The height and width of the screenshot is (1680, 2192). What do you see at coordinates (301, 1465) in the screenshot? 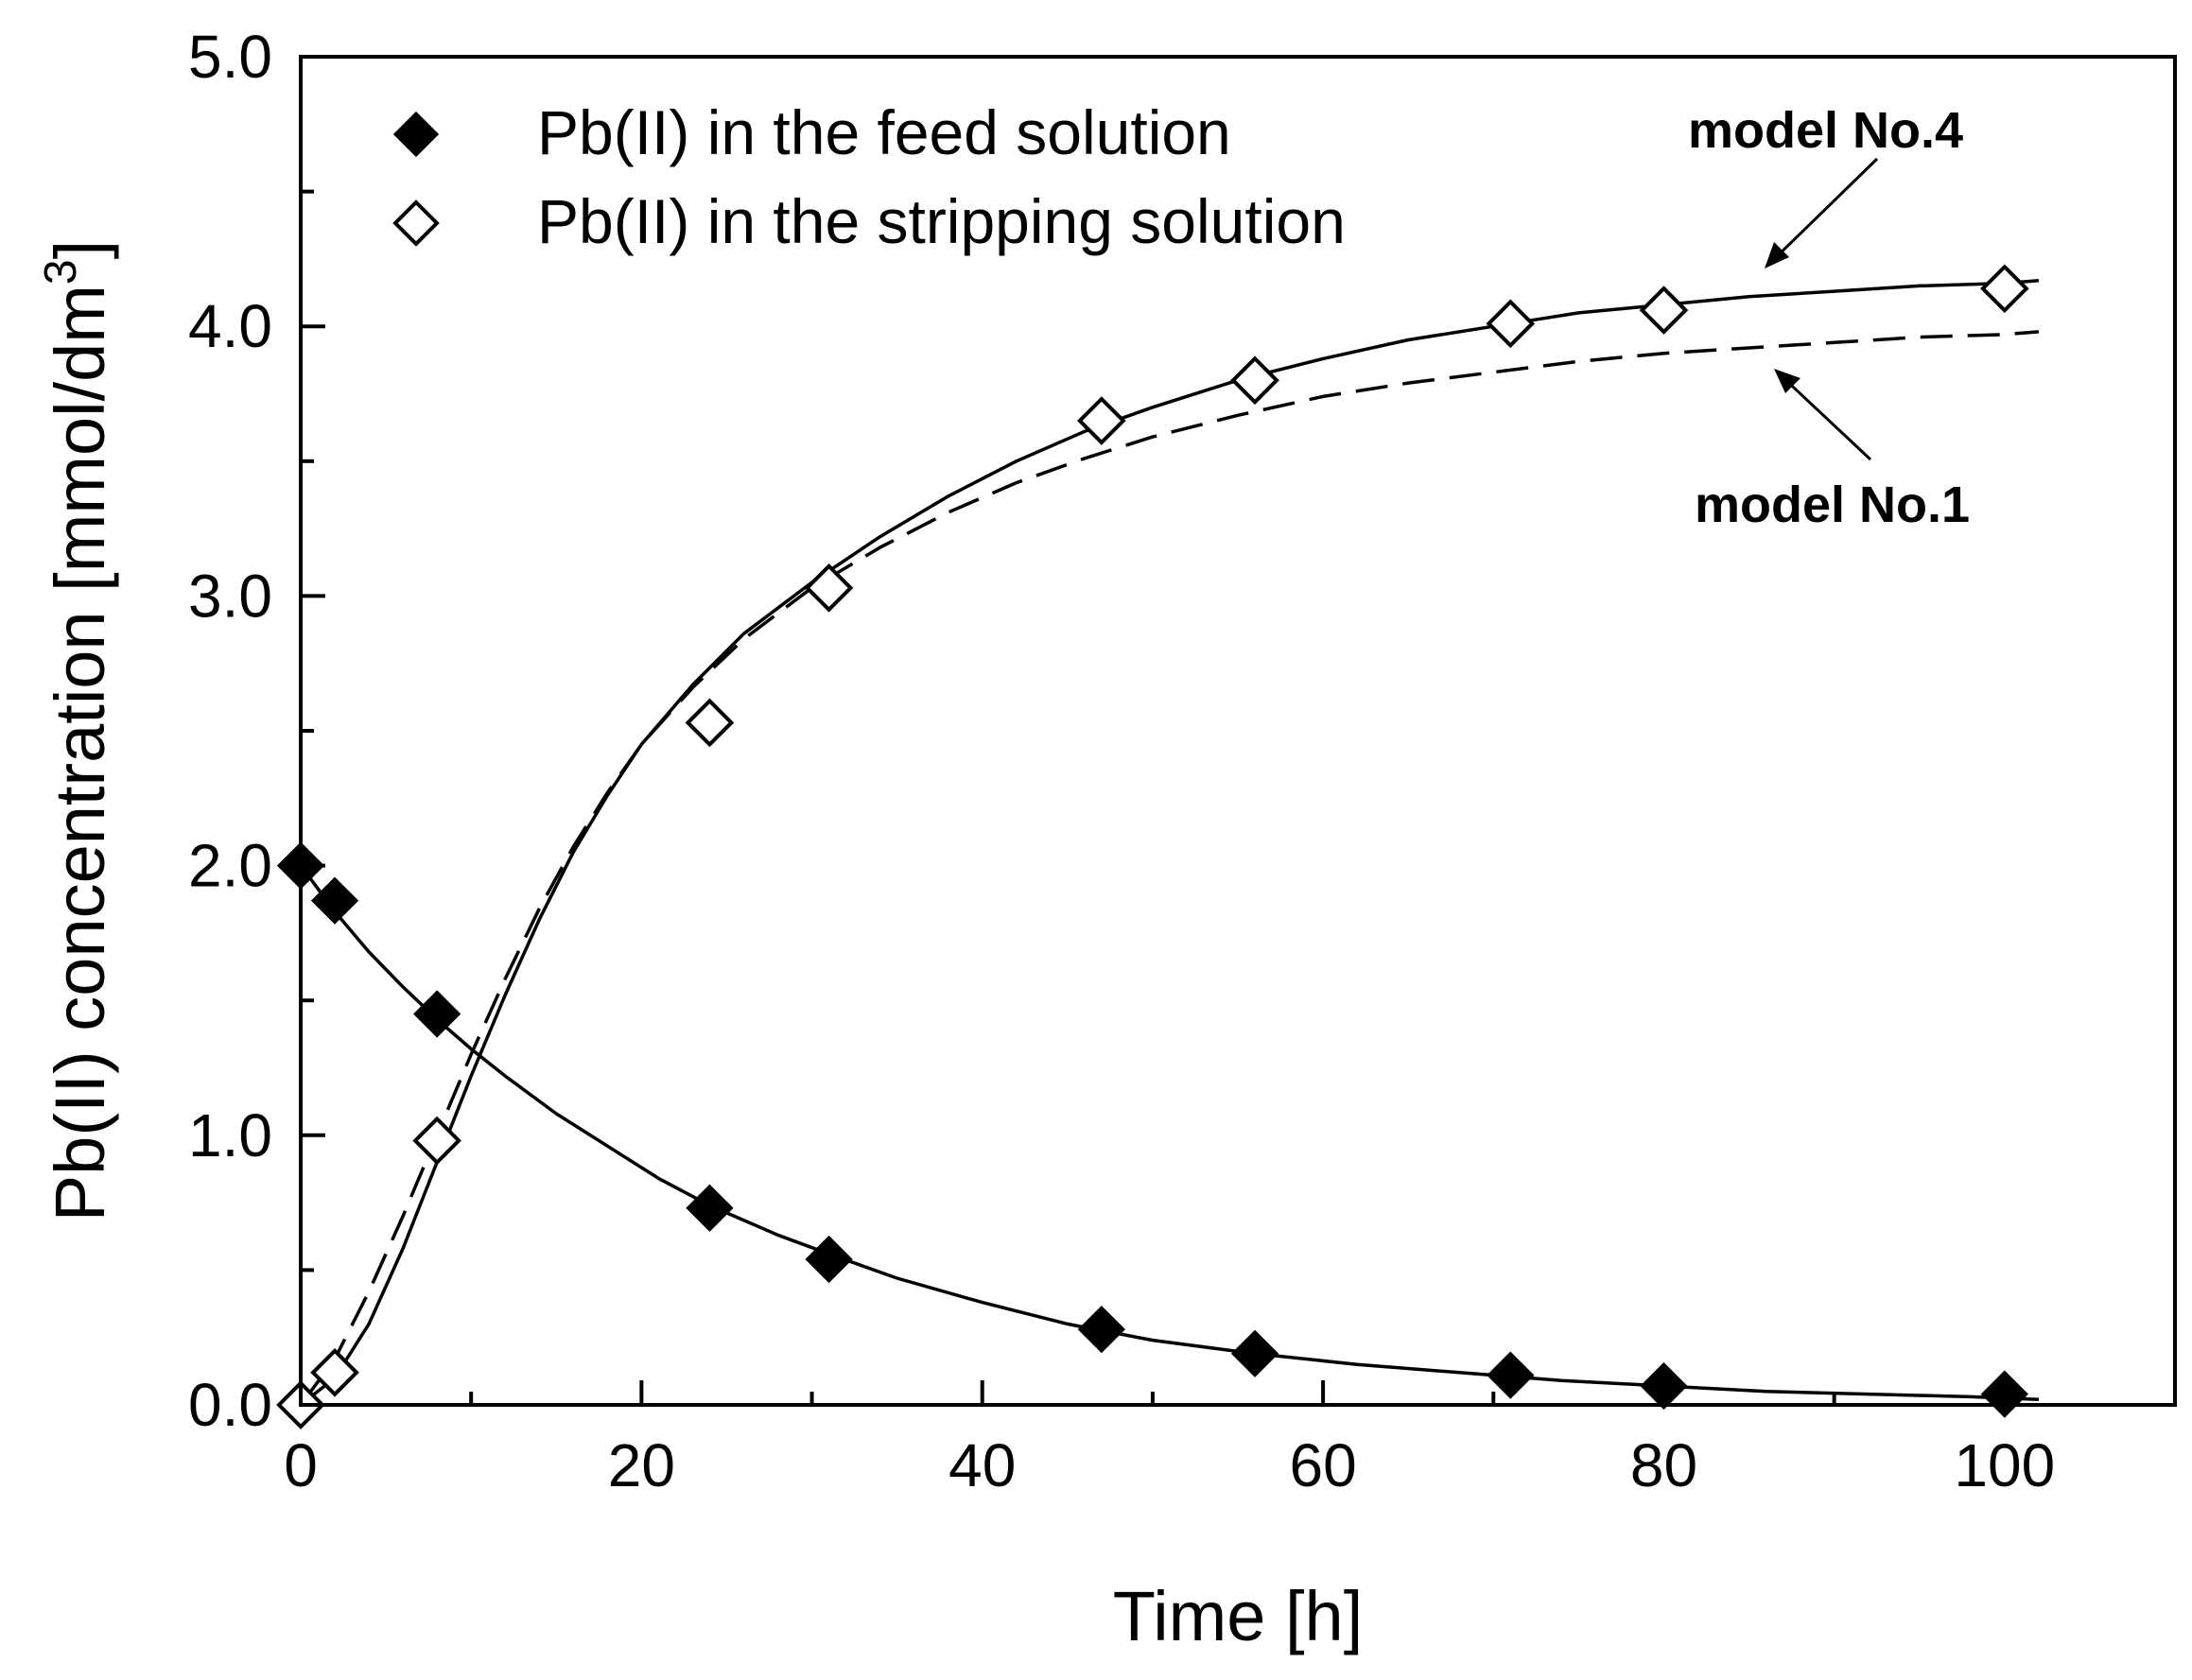
I see `x-tick-label-0: 0` at bounding box center [301, 1465].